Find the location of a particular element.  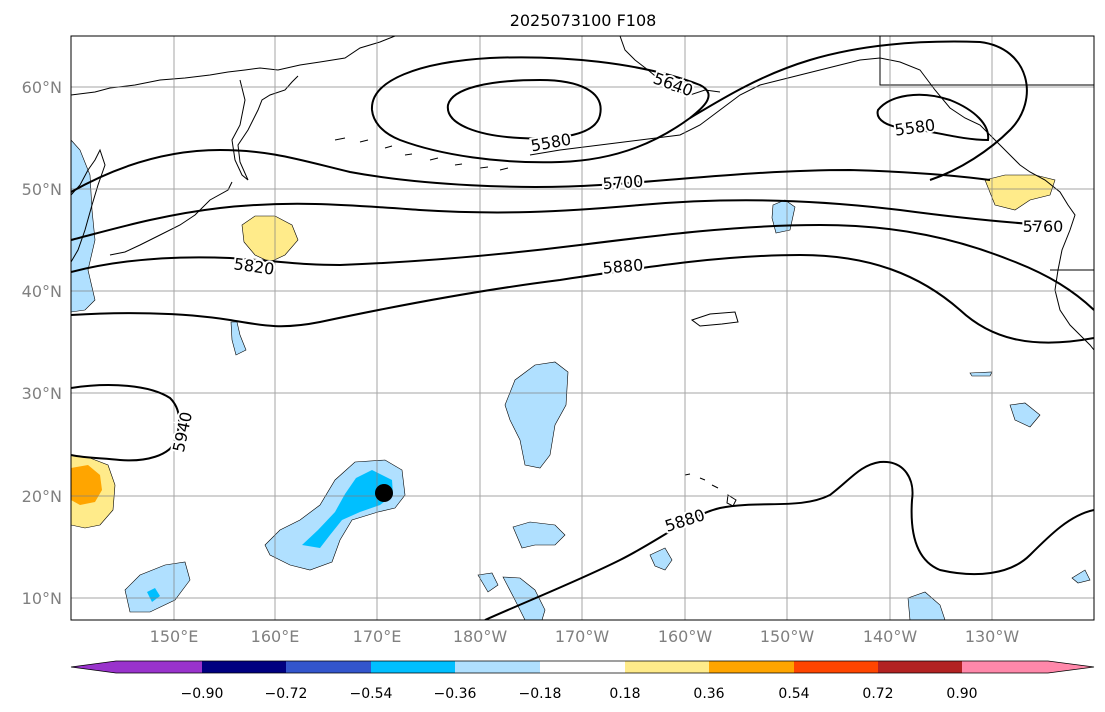

neg-anomaly-storm-core is located at coordinates (347, 509).